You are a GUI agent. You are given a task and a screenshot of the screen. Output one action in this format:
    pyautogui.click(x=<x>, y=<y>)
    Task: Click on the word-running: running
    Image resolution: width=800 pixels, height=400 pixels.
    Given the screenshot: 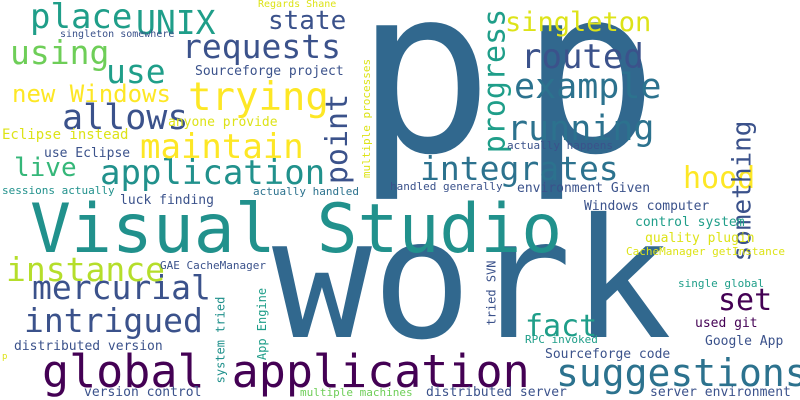 What is the action you would take?
    pyautogui.click(x=581, y=129)
    